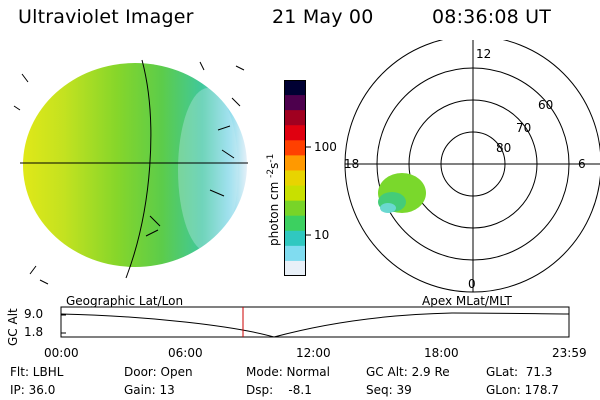  I want to click on status-glat: GLat: 71.3, so click(519, 372).